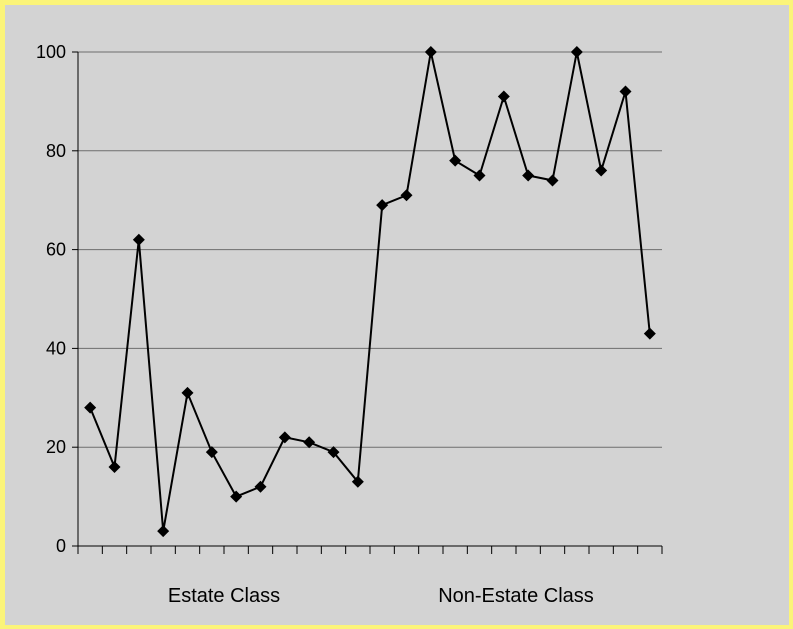  Describe the element at coordinates (516, 596) in the screenshot. I see `x-group-label: Non-Estate Class` at that location.